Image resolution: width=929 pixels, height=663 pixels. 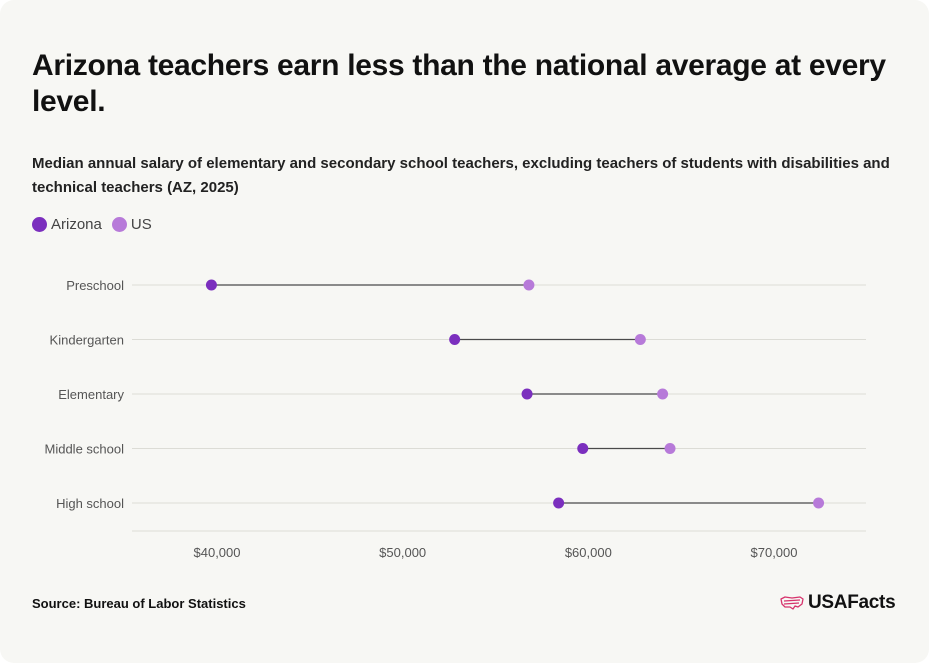 I want to click on point-us-middle-school, so click(x=670, y=448).